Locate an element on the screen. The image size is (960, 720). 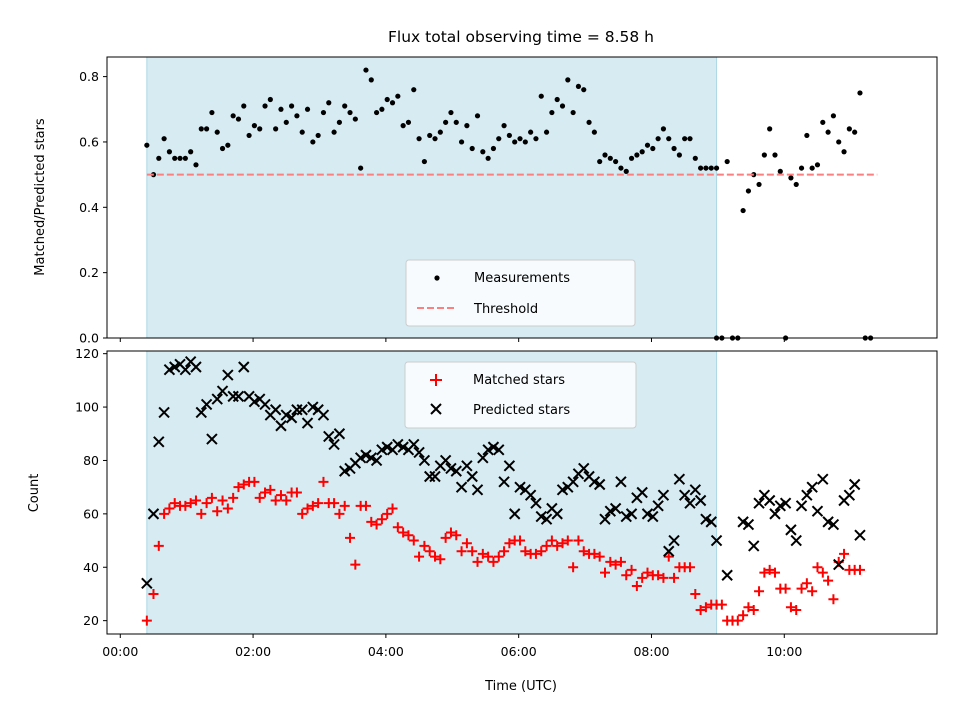
legend-measurements-label: Measurements is located at coordinates (522, 278).